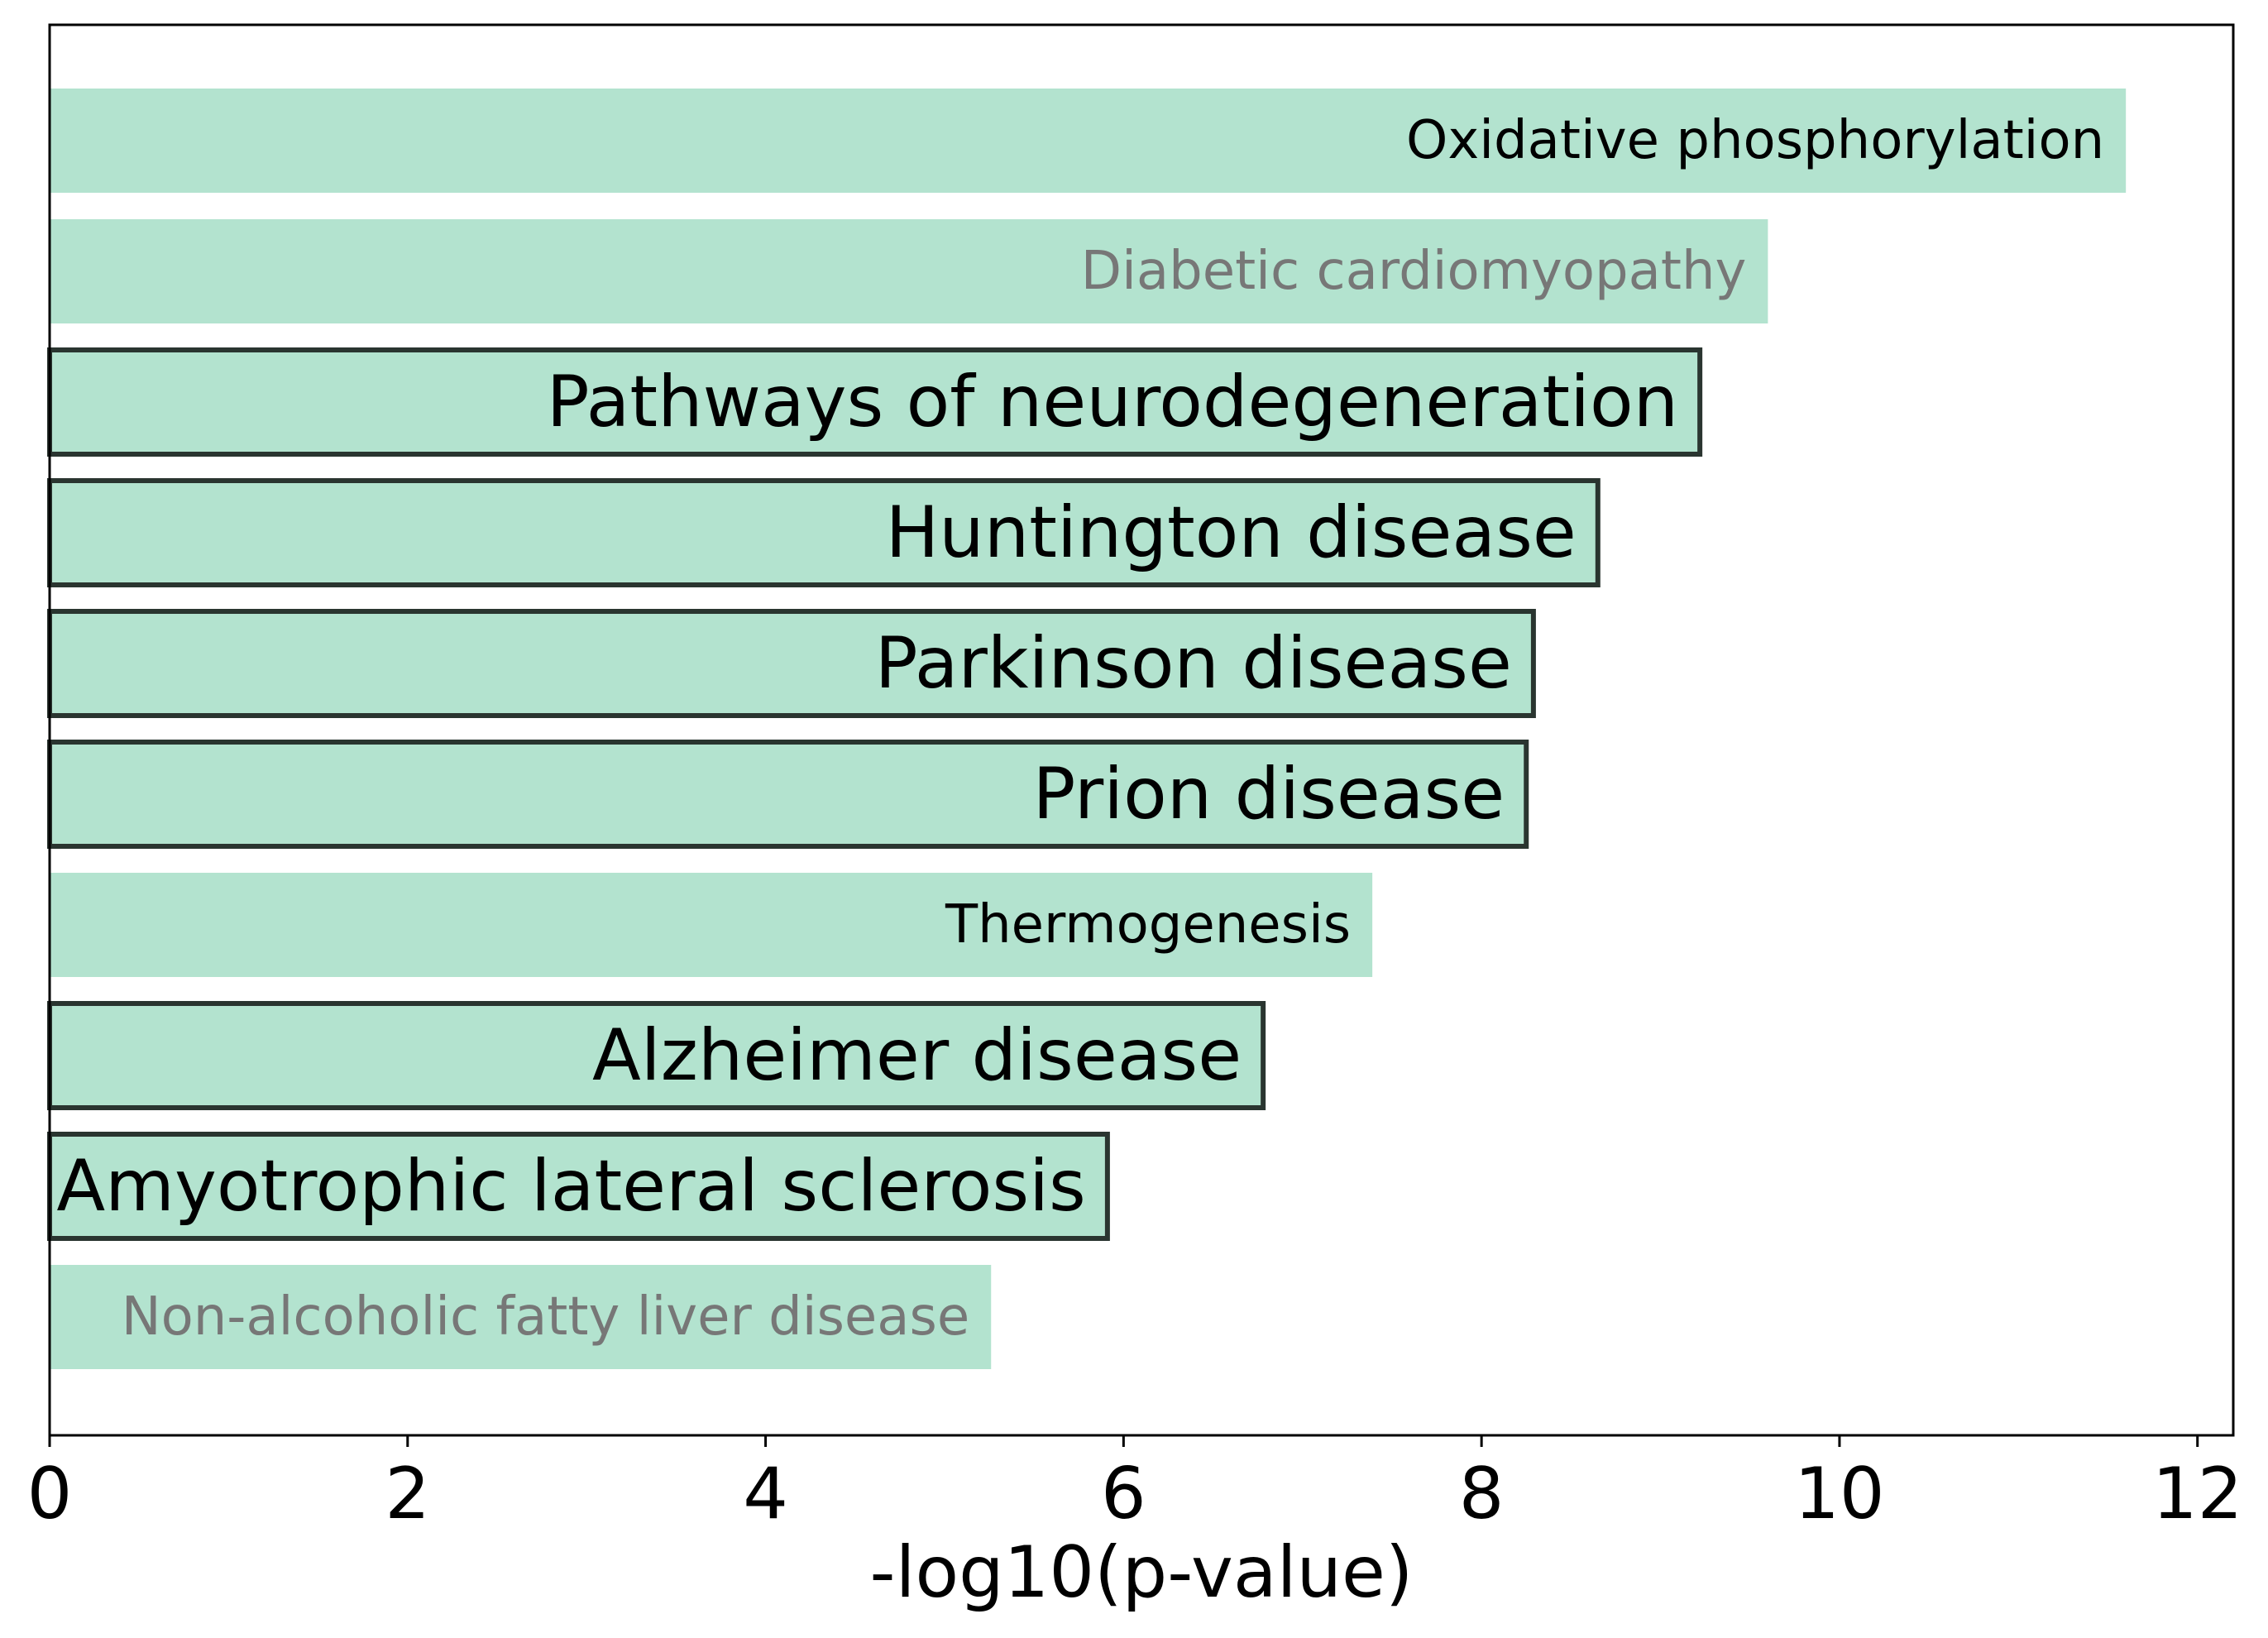 The width and height of the screenshot is (2268, 1638). I want to click on x-tick-label: 12, so click(2197, 1494).